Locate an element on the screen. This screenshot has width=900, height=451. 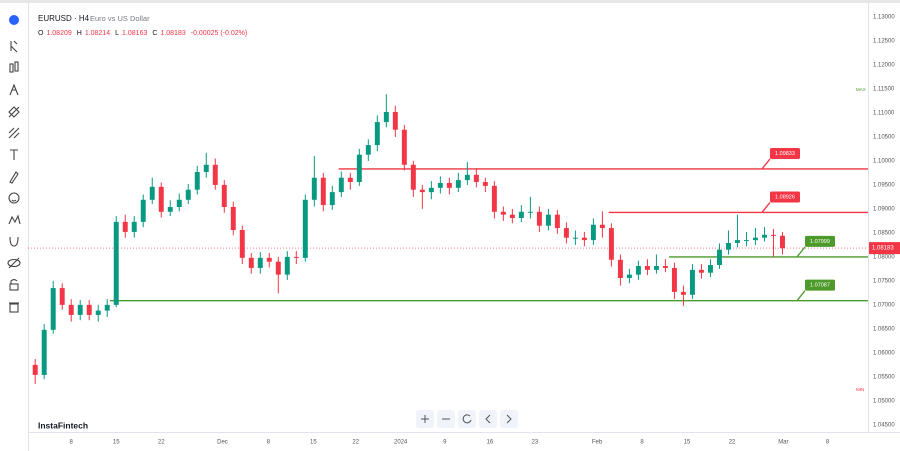
tool-candles is located at coordinates (14, 67).